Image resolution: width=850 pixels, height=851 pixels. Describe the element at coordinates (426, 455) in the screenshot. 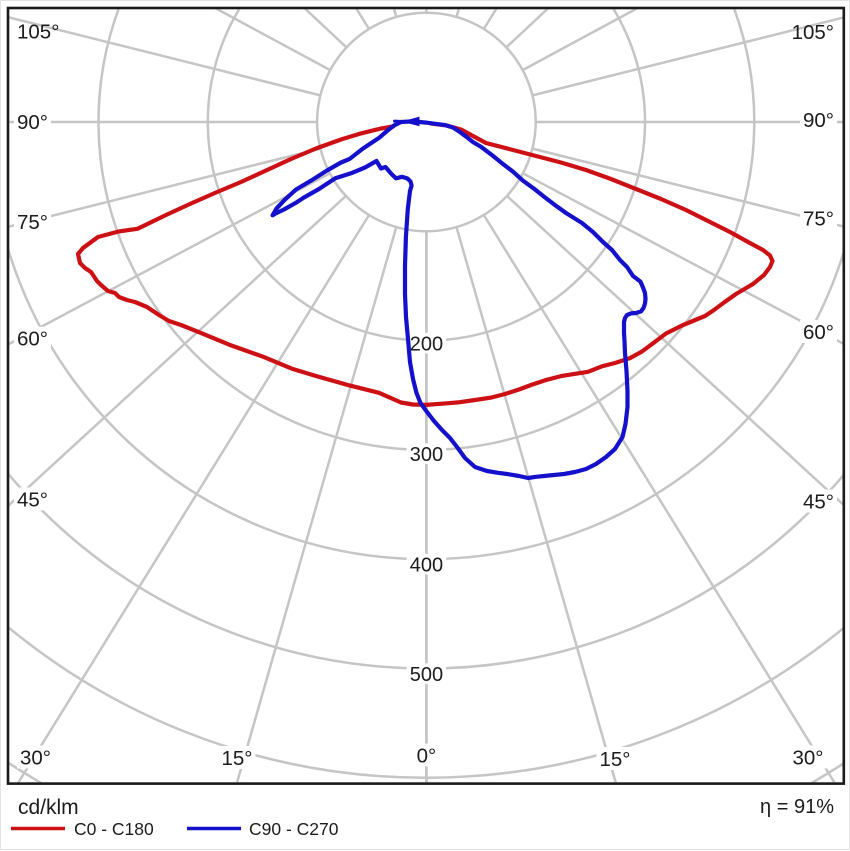

I see `svg-text: 300` at that location.